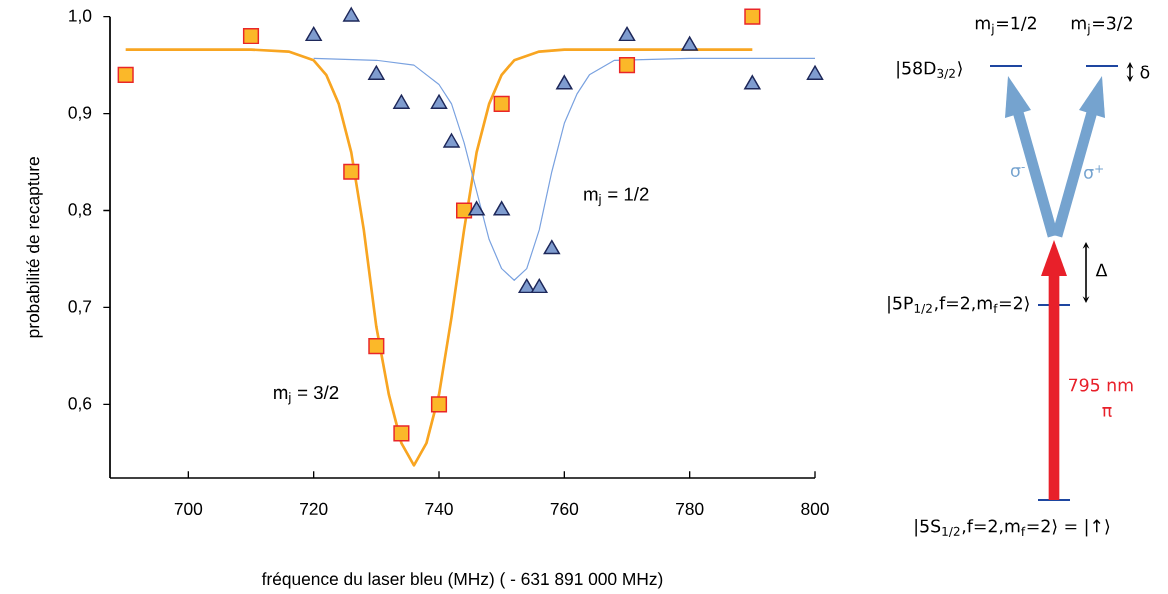 This screenshot has width=1168, height=594. I want to click on x-tick-label: 800, so click(815, 508).